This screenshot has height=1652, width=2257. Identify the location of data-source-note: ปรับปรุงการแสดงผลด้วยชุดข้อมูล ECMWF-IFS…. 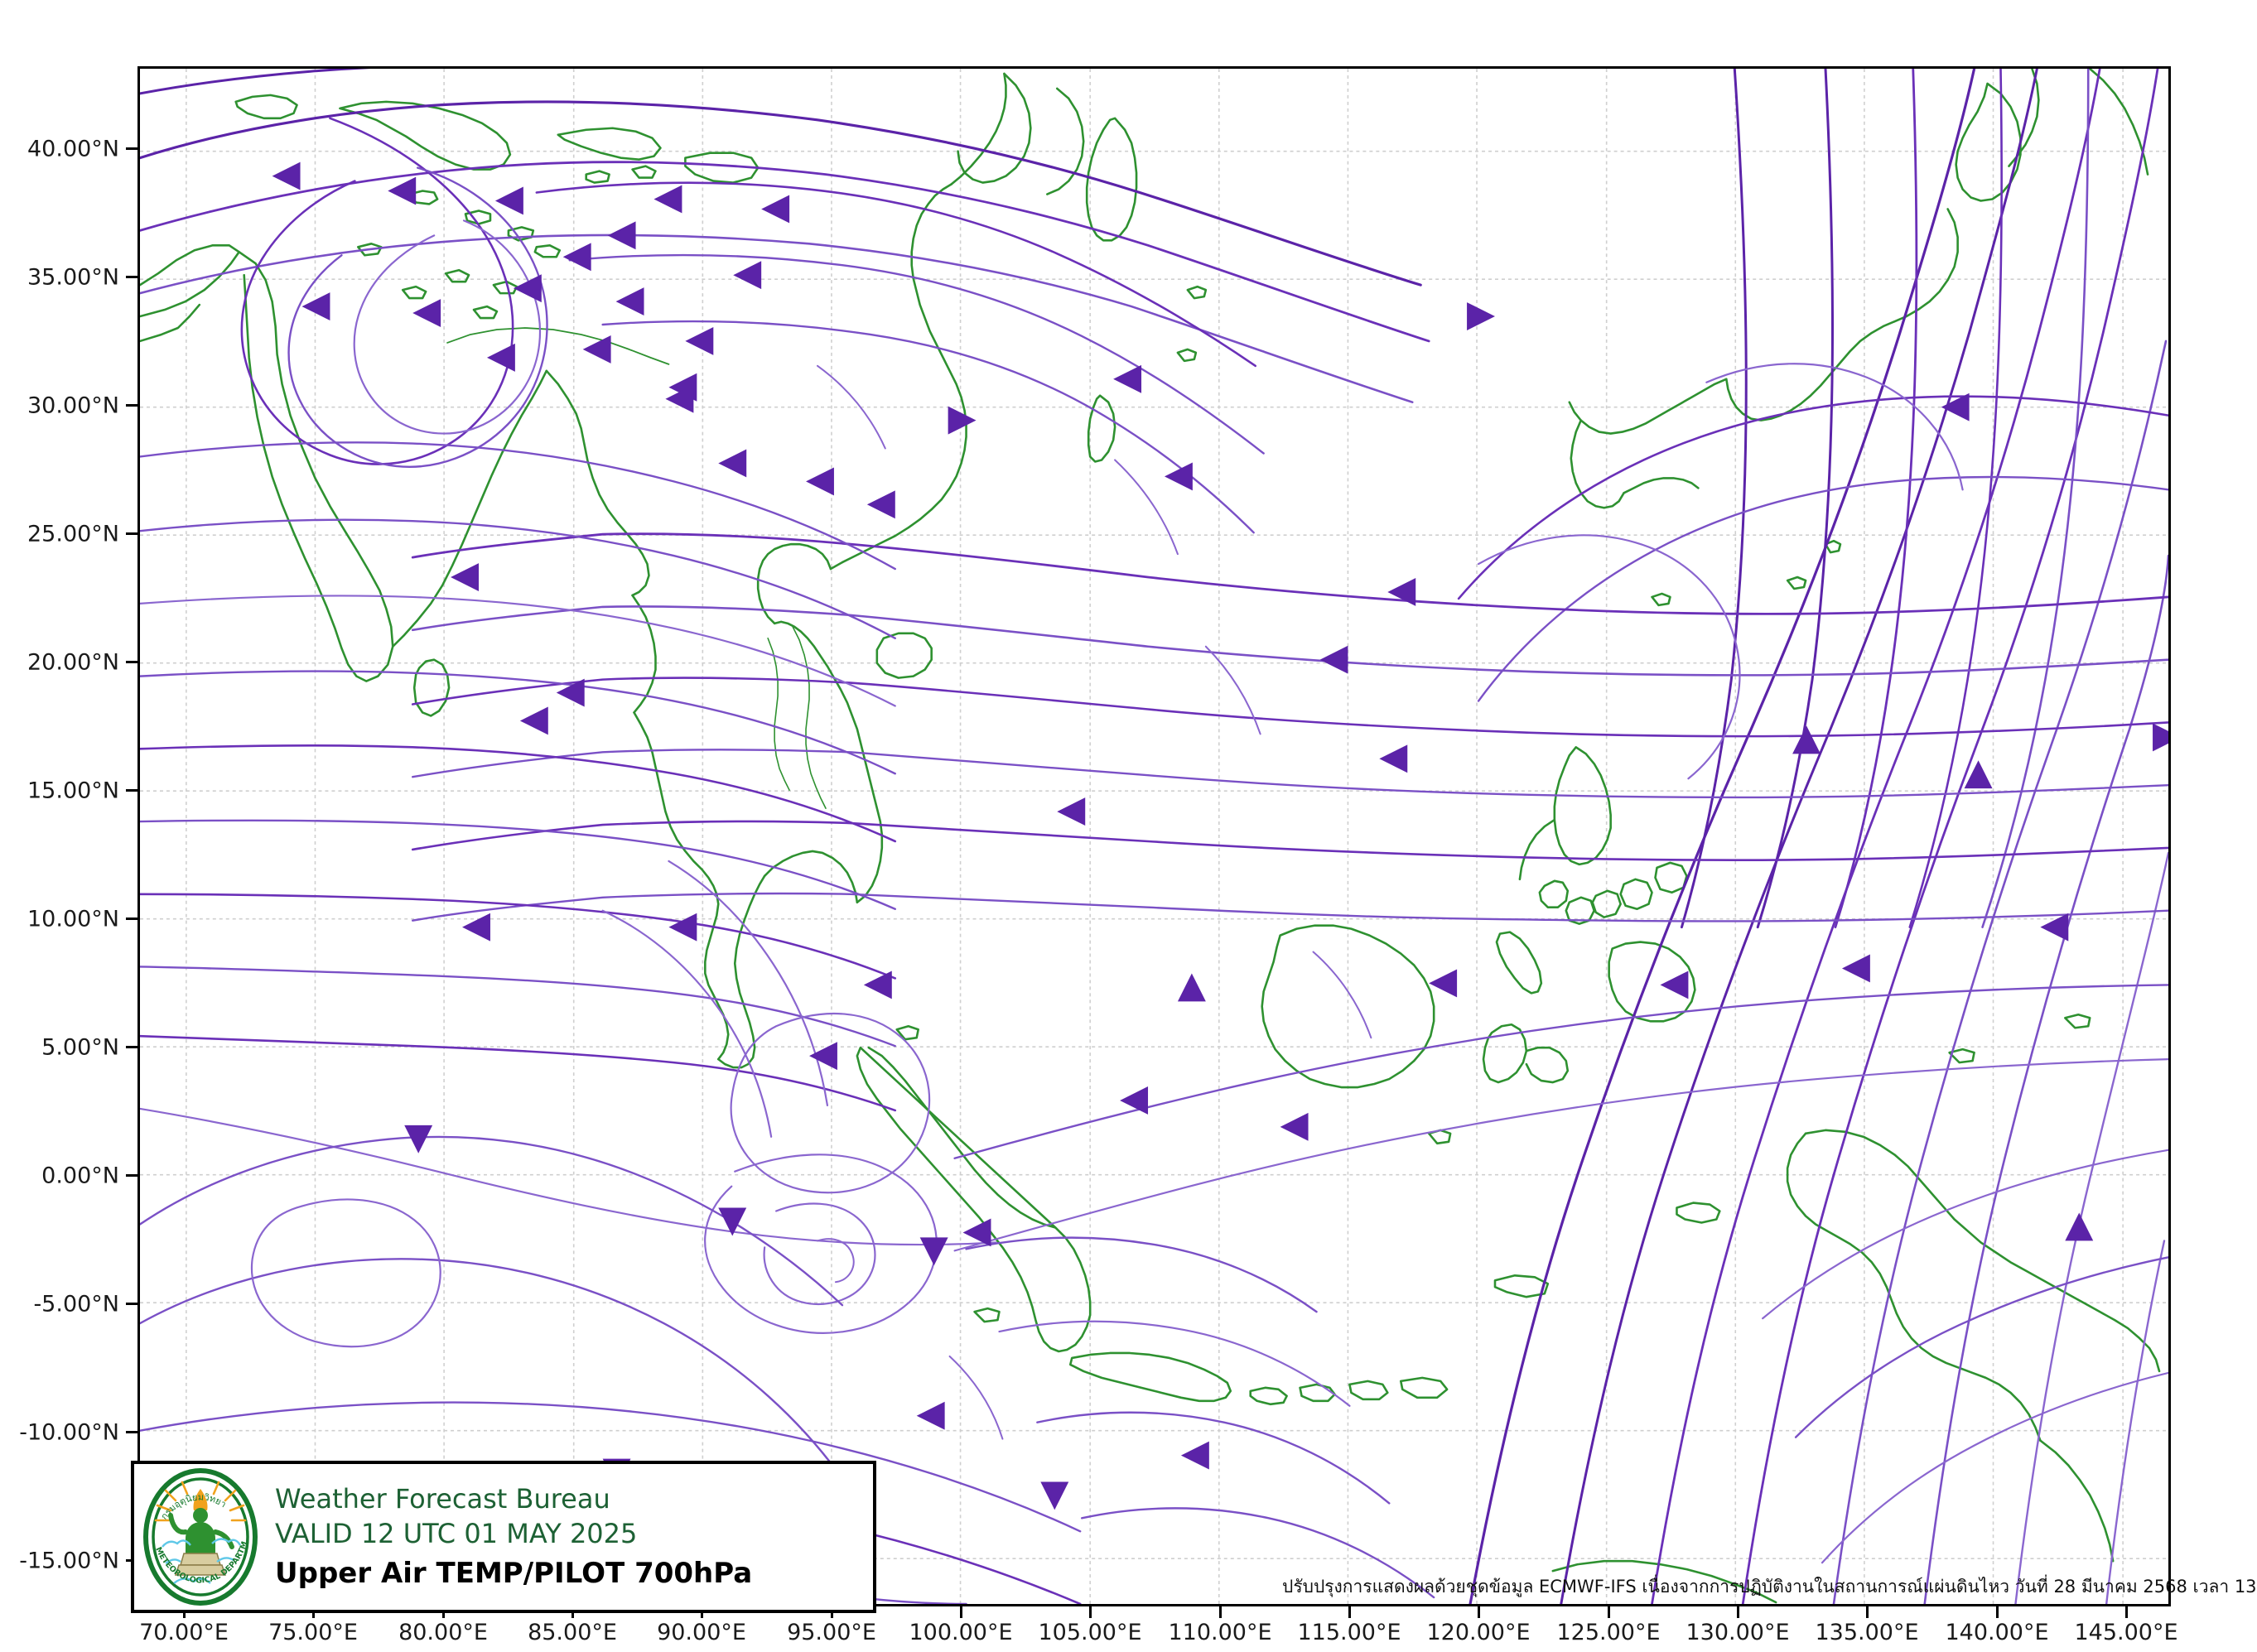
(1769, 1587).